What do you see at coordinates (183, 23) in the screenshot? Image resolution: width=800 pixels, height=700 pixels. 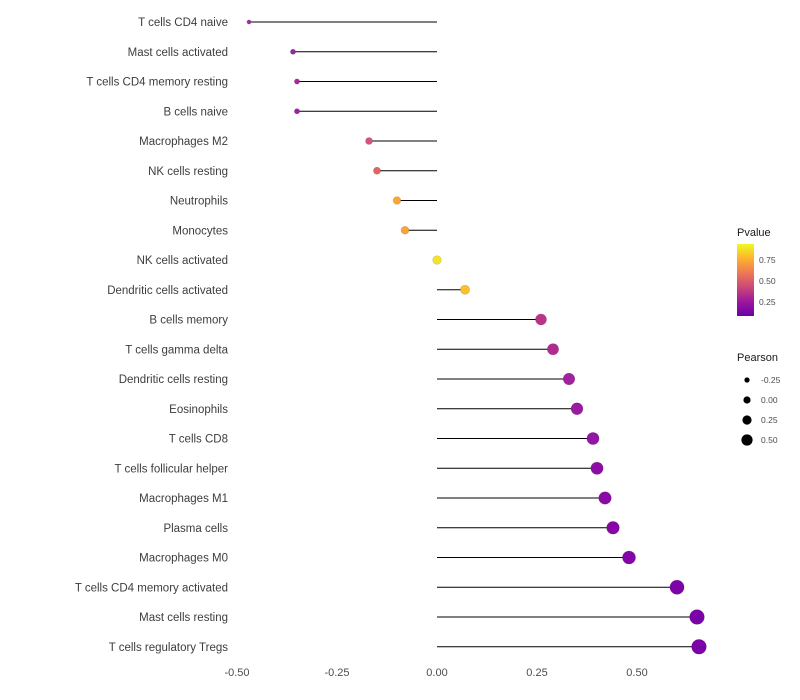 I see `category-label: T cells CD4 naive` at bounding box center [183, 23].